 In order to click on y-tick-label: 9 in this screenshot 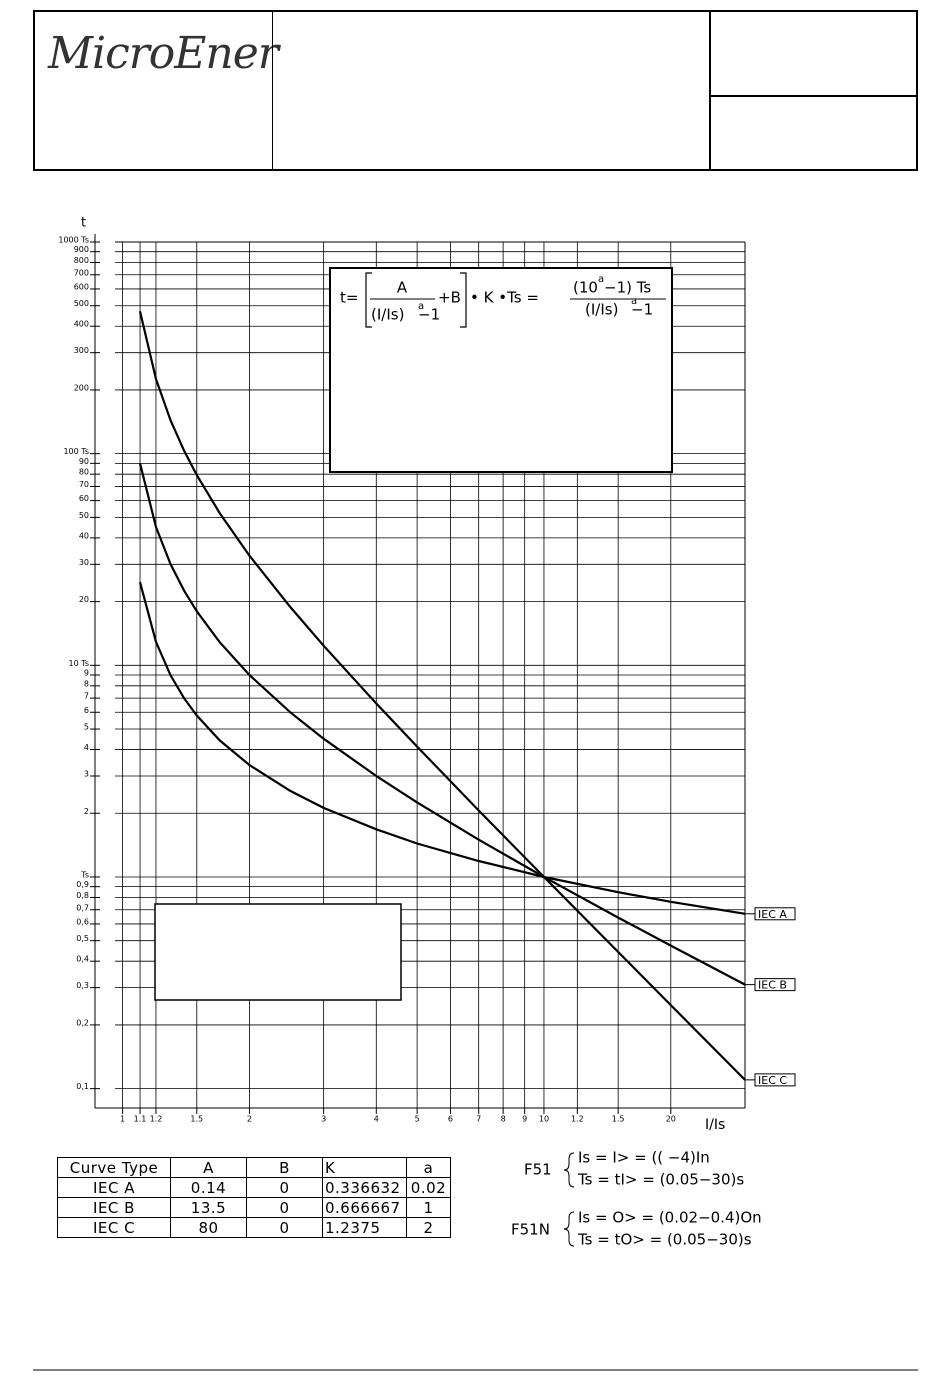, I will do `click(86, 673)`.